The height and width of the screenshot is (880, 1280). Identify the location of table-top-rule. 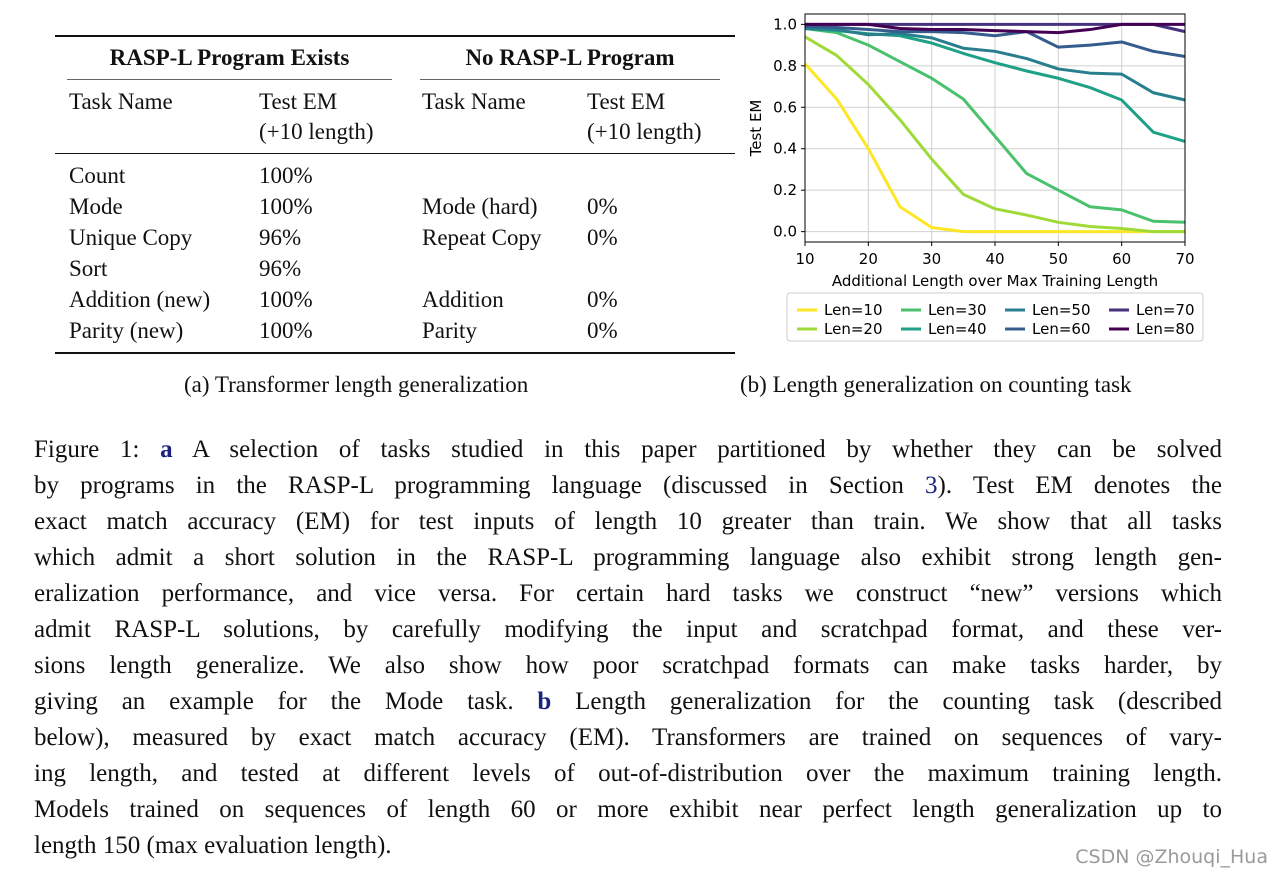
(395, 36).